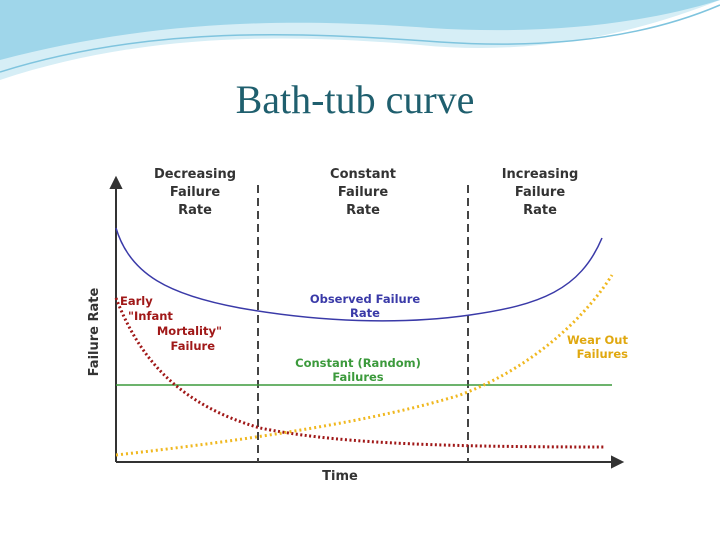 This screenshot has width=720, height=540. Describe the element at coordinates (94, 332) in the screenshot. I see `y-axis-label: Failure Rate` at that location.